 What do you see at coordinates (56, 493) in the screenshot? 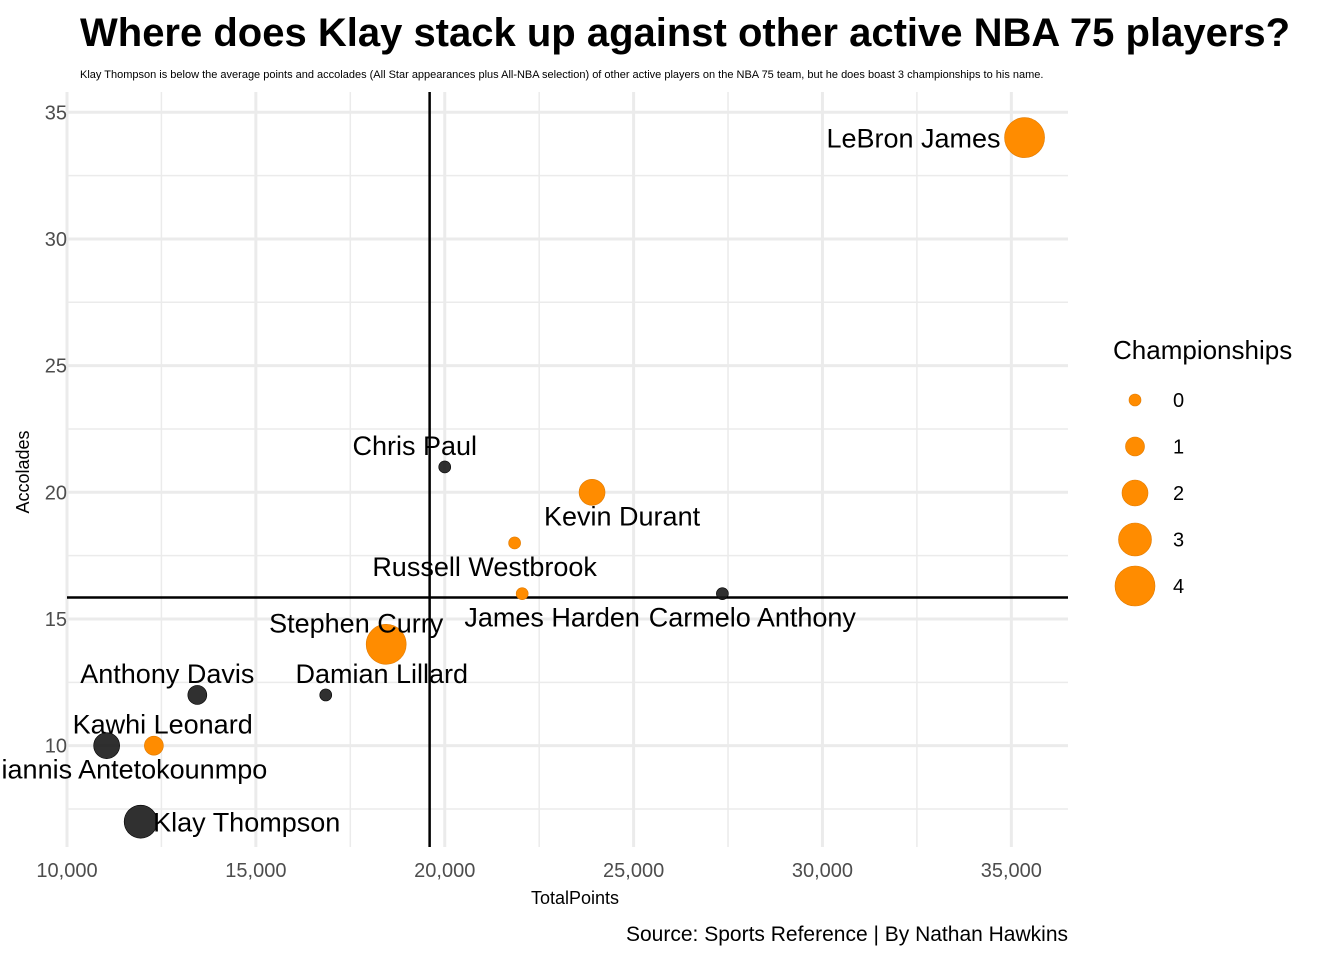
I see `y-tick-label: 20` at bounding box center [56, 493].